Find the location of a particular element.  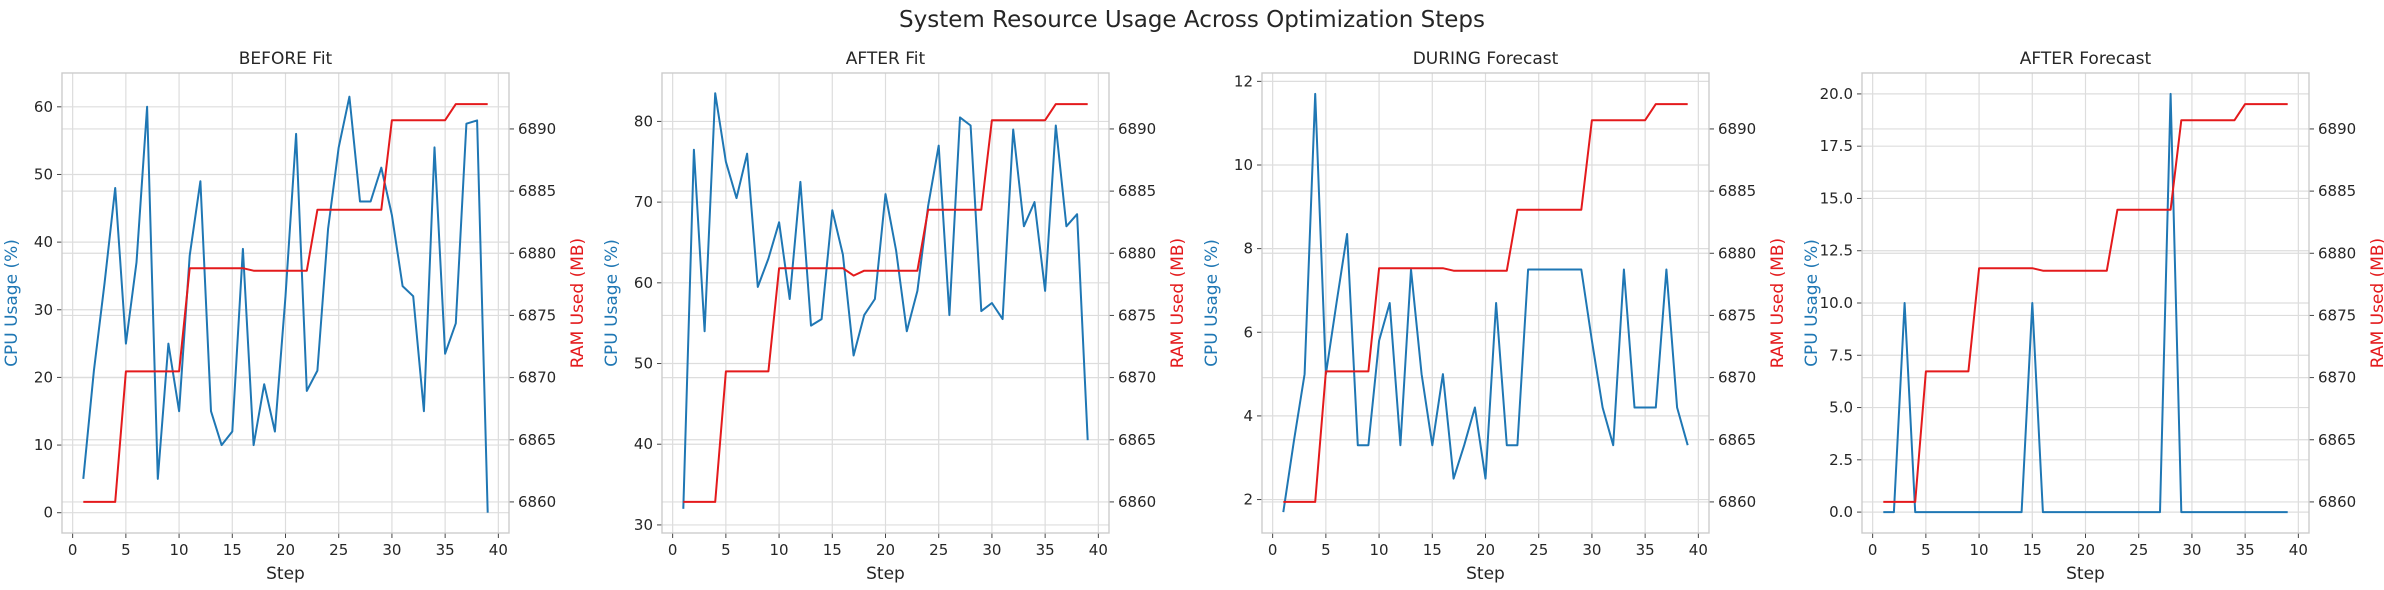

y-tick-label: 2.5 is located at coordinates (1841, 460).